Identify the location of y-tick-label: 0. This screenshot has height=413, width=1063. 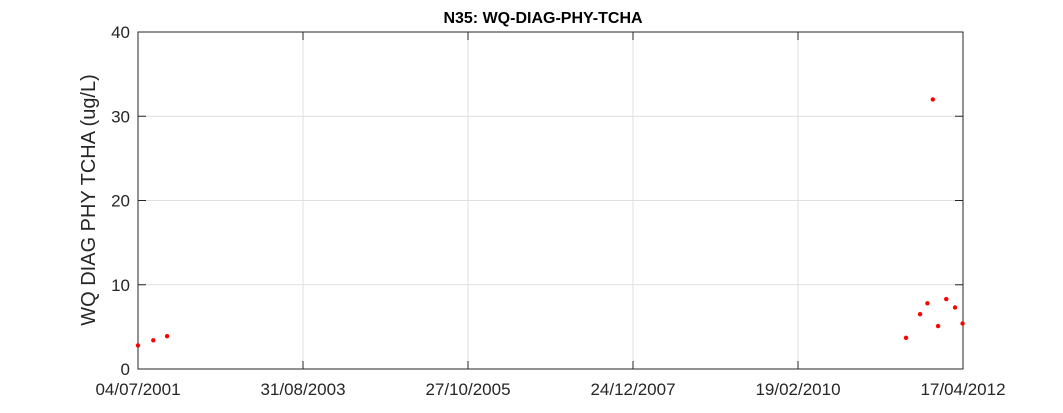
(125, 369).